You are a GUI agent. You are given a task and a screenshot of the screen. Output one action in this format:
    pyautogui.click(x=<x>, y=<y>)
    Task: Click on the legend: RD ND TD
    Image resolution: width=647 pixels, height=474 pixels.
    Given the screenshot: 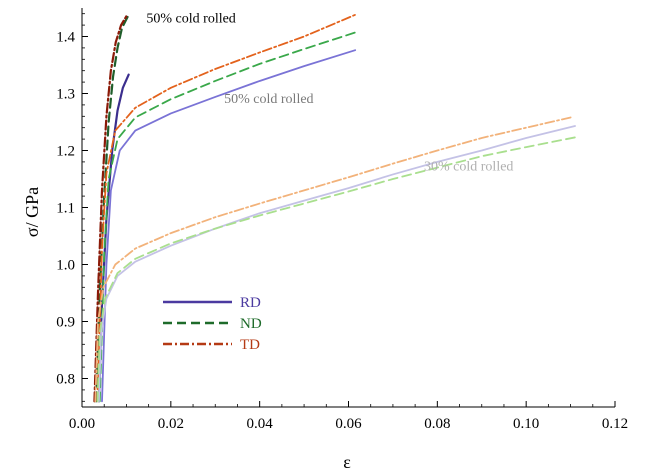 What is the action you would take?
    pyautogui.click(x=212, y=324)
    